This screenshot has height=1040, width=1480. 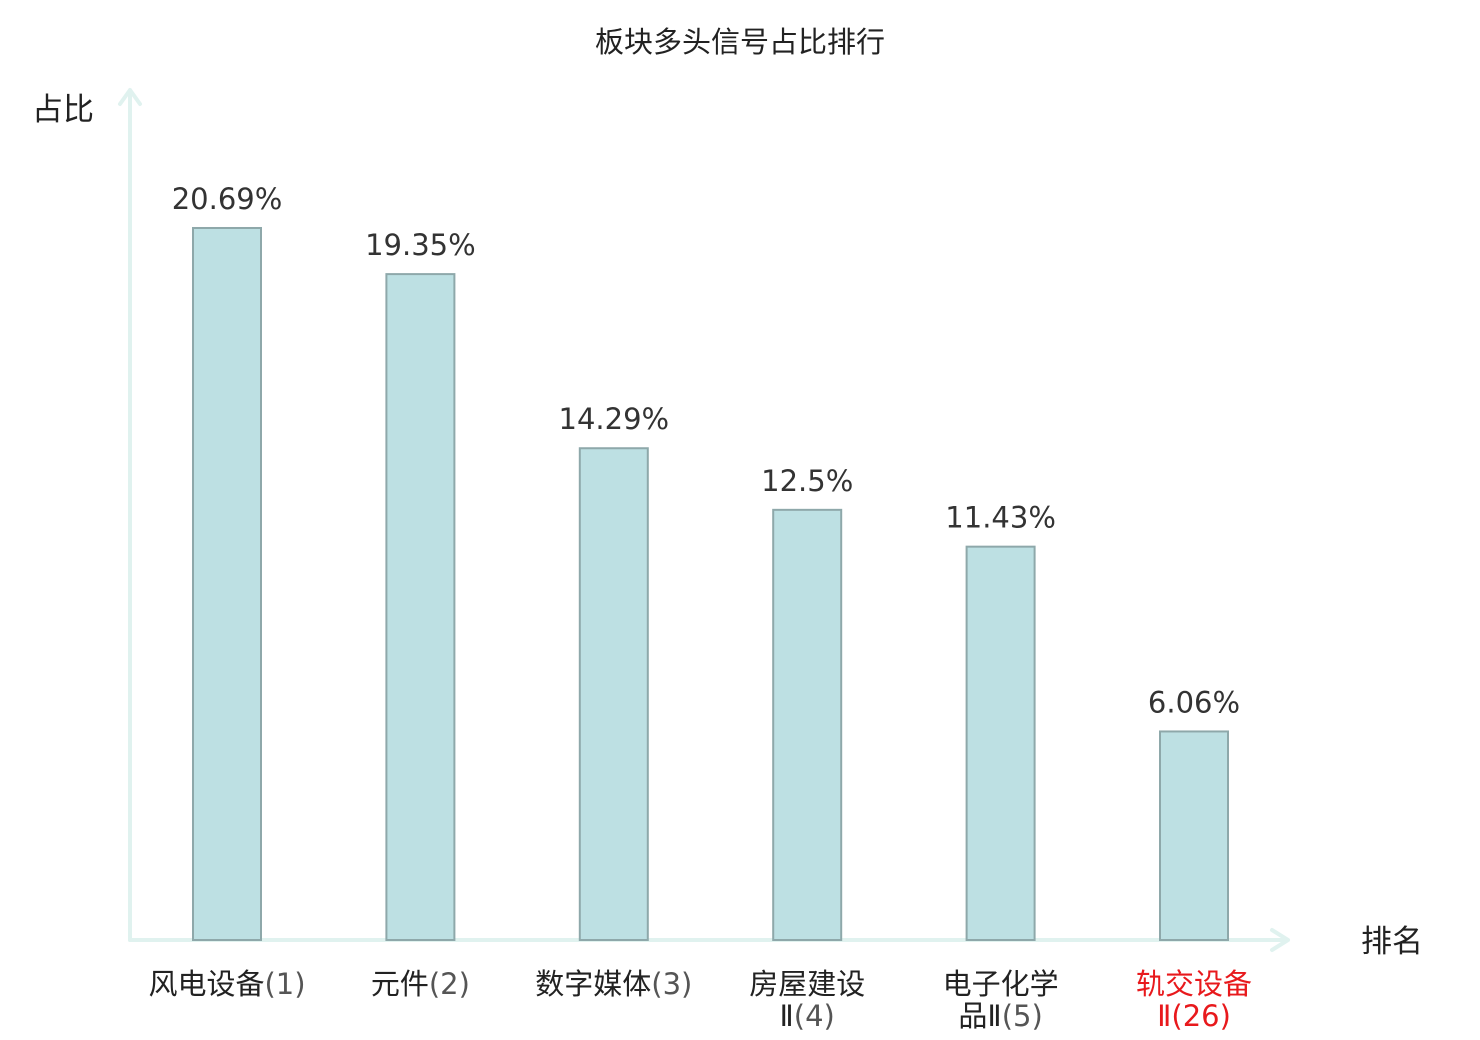 I want to click on data-label-6: 6.06%, so click(x=1194, y=702).